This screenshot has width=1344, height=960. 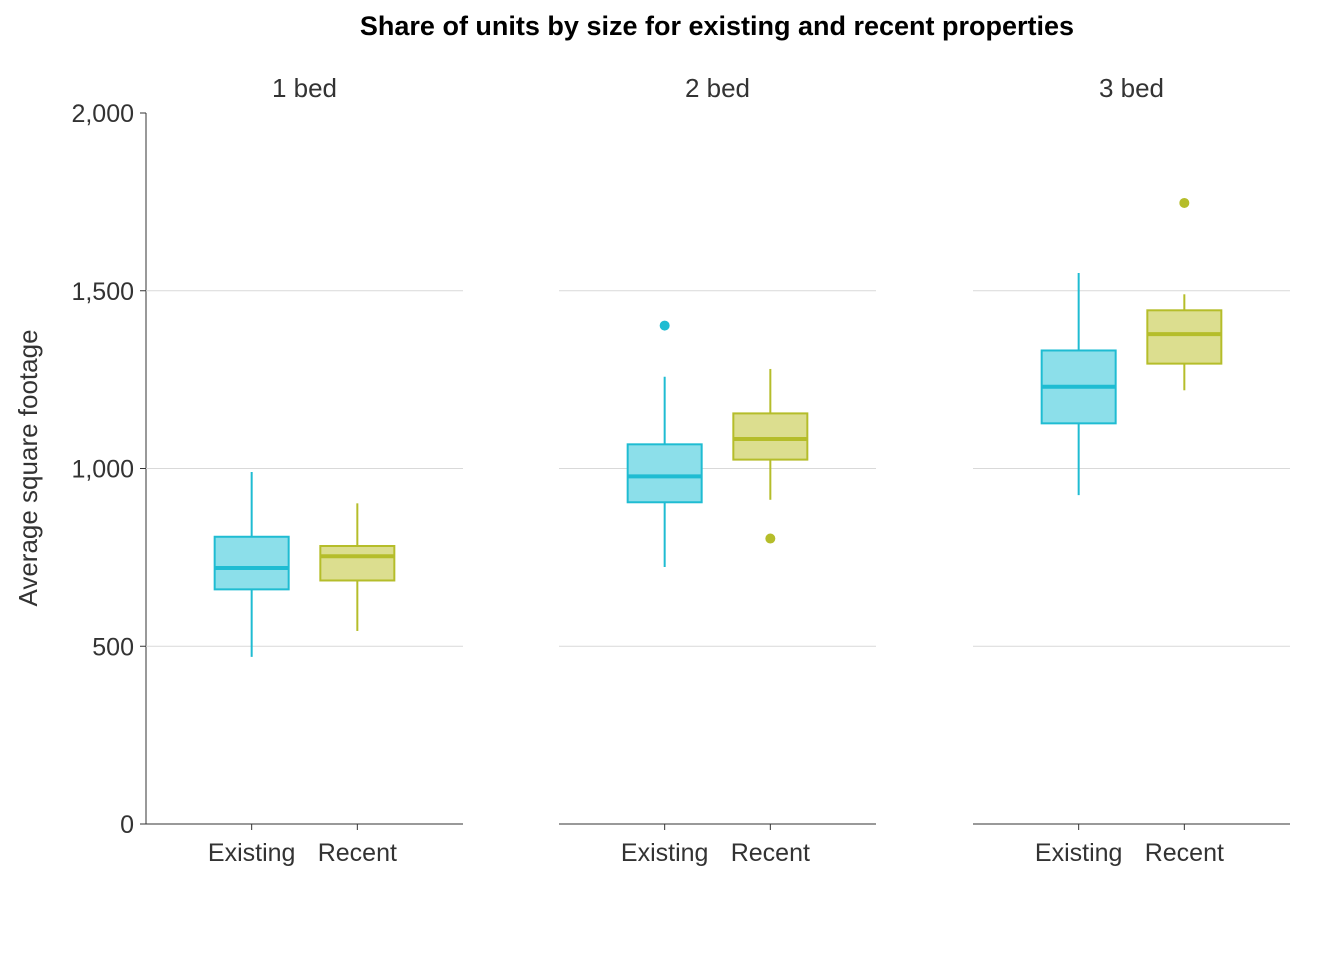 I want to click on y-tick-label-1000: 1,000, so click(x=102, y=470).